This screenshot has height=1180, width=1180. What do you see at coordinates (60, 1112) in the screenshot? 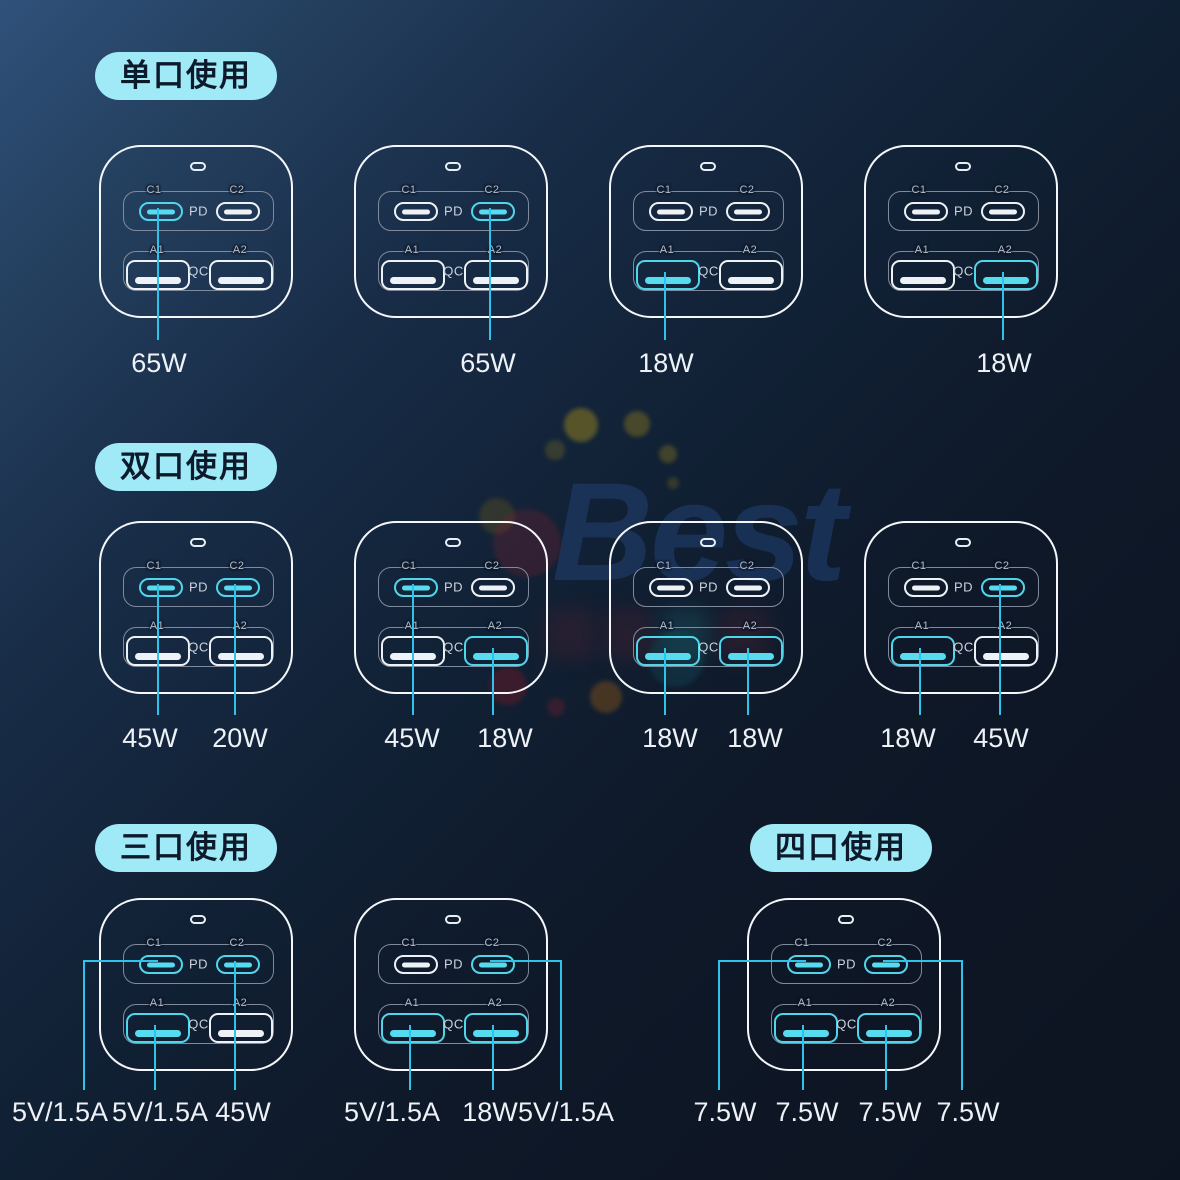
I see `power-rating-label: 5V/1.5A` at bounding box center [60, 1112].